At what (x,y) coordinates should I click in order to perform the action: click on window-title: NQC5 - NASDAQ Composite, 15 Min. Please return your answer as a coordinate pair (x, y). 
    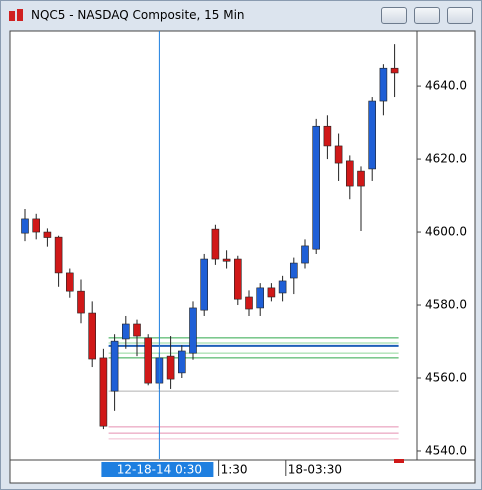
    Looking at the image, I should click on (138, 15).